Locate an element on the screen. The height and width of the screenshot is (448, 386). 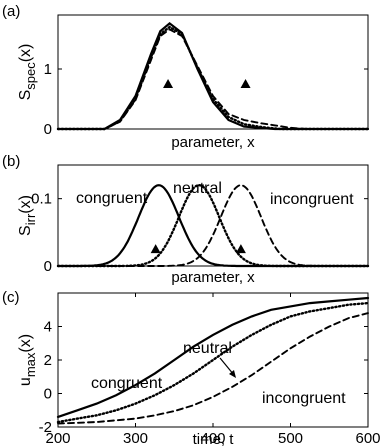
annotation-arrowhead is located at coordinates (232, 374).